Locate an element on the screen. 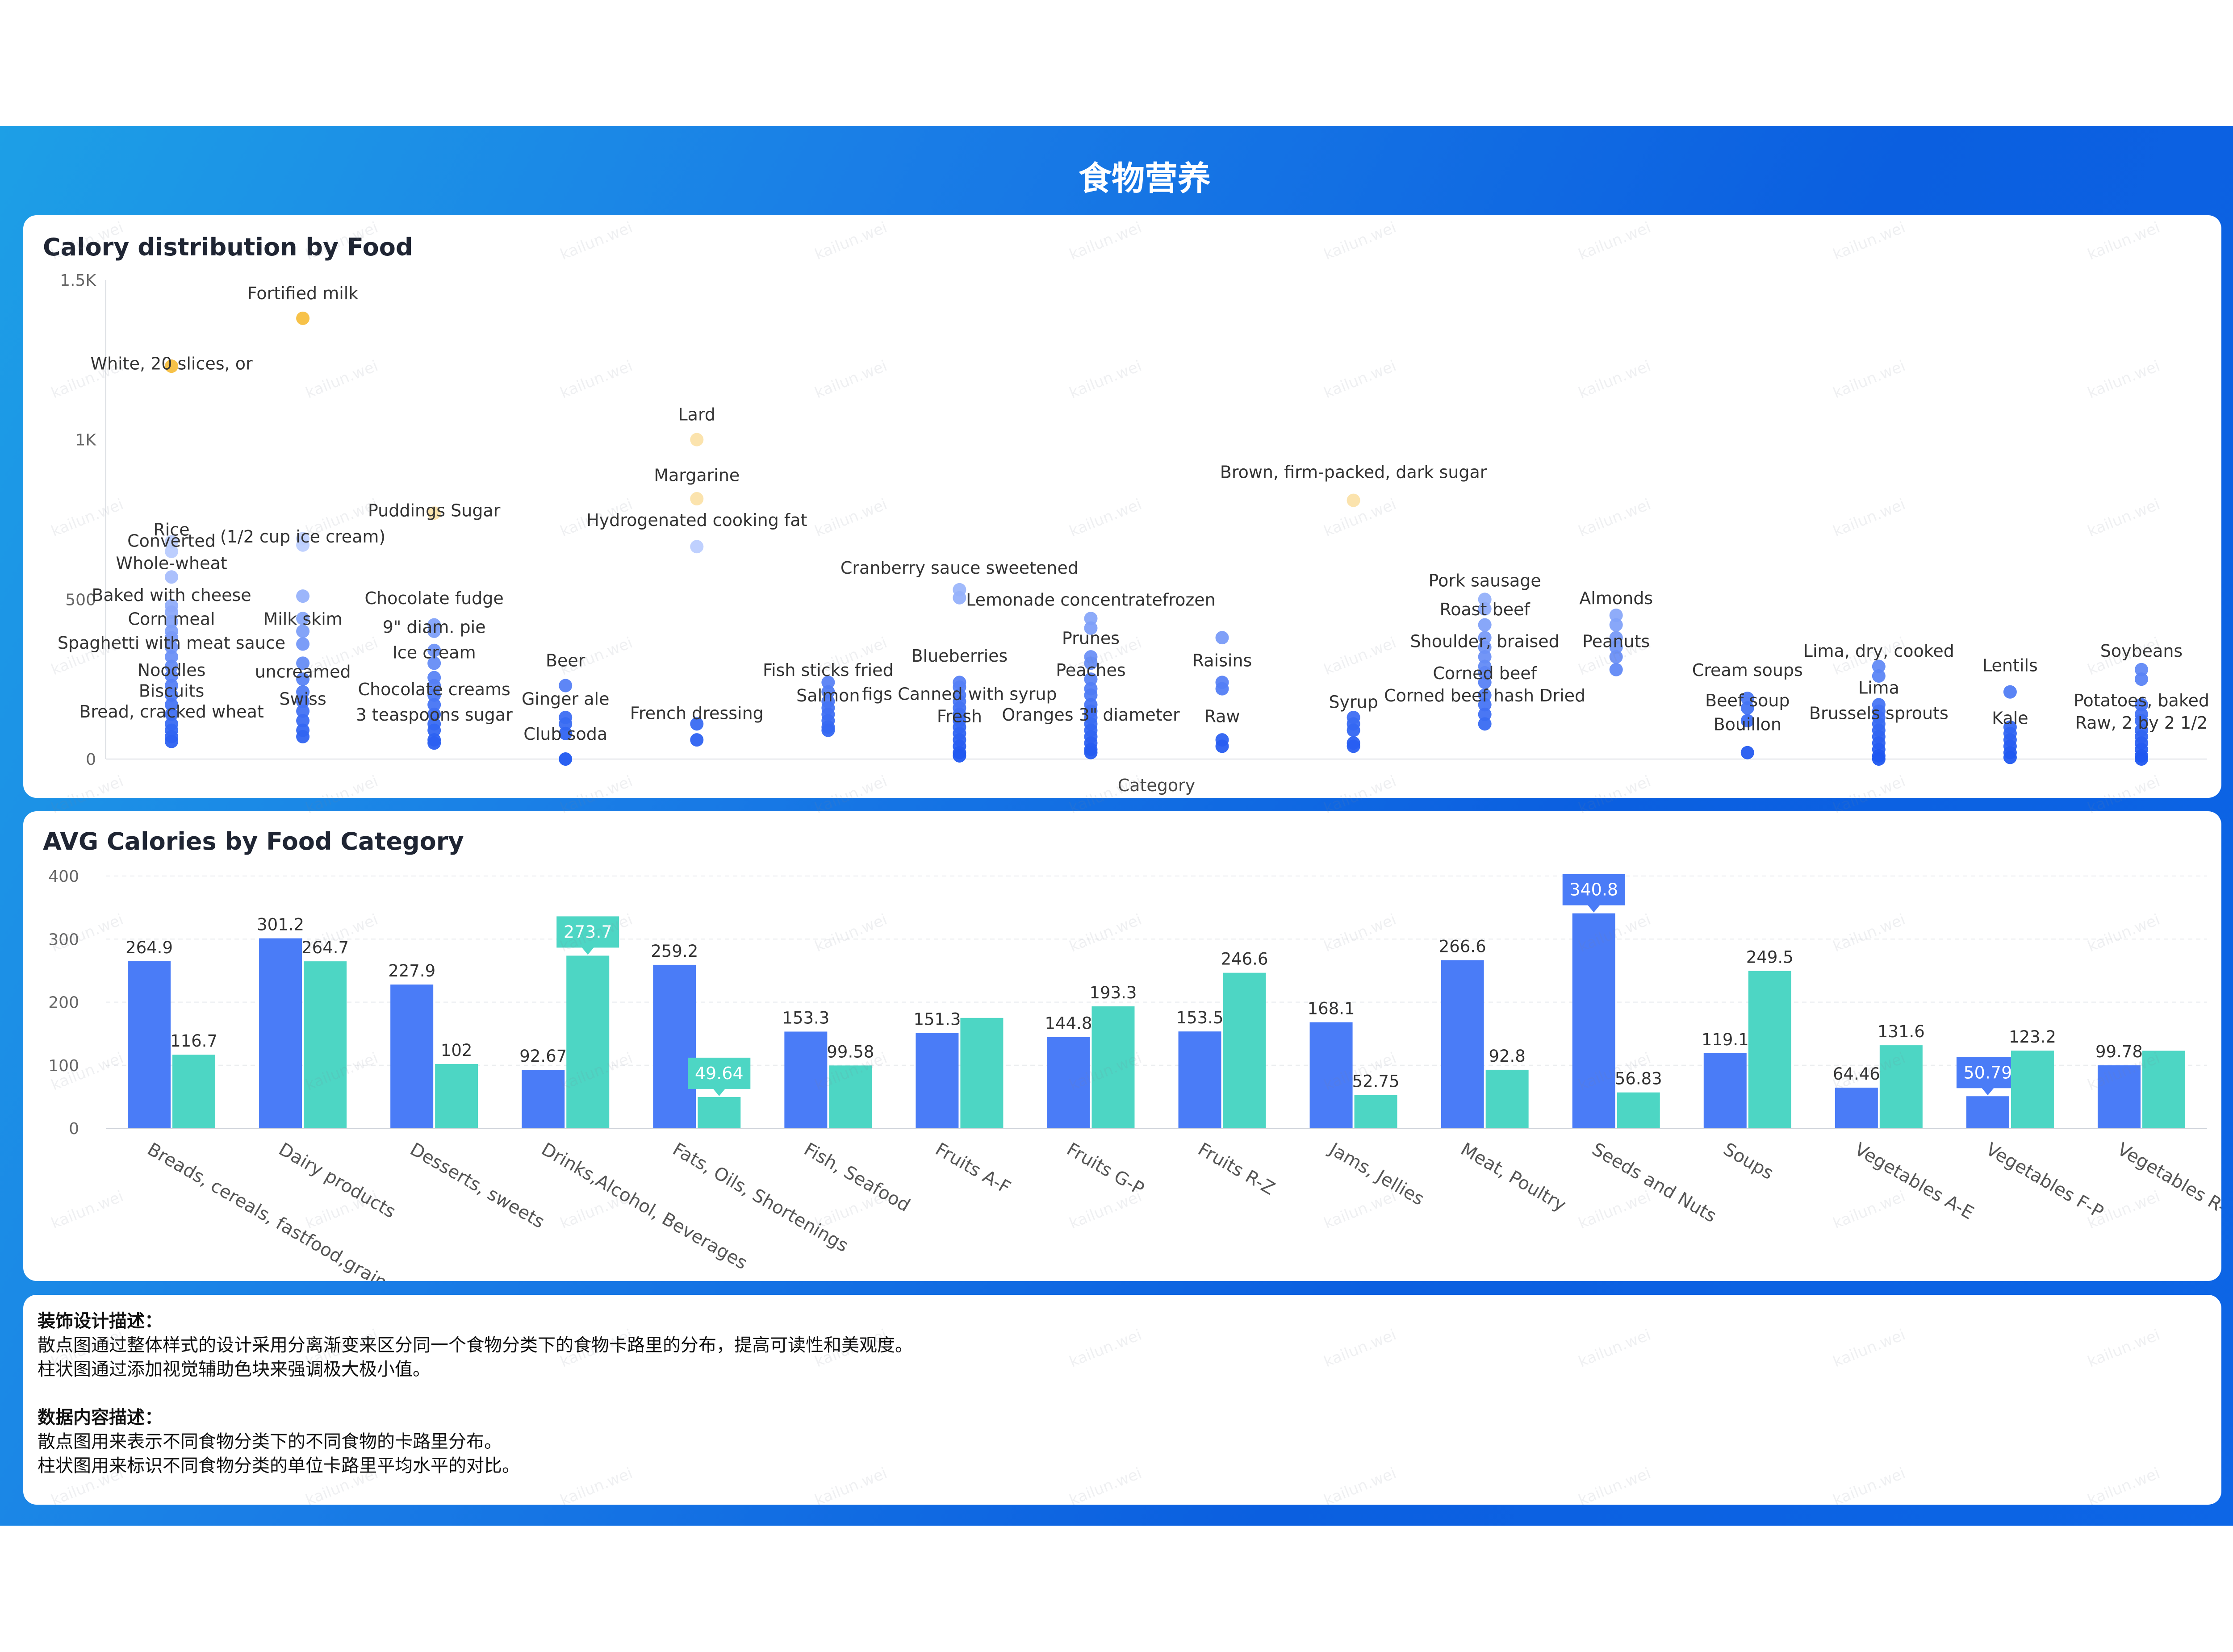 The width and height of the screenshot is (2233, 1652). y-tick-label: 1K is located at coordinates (85, 440).